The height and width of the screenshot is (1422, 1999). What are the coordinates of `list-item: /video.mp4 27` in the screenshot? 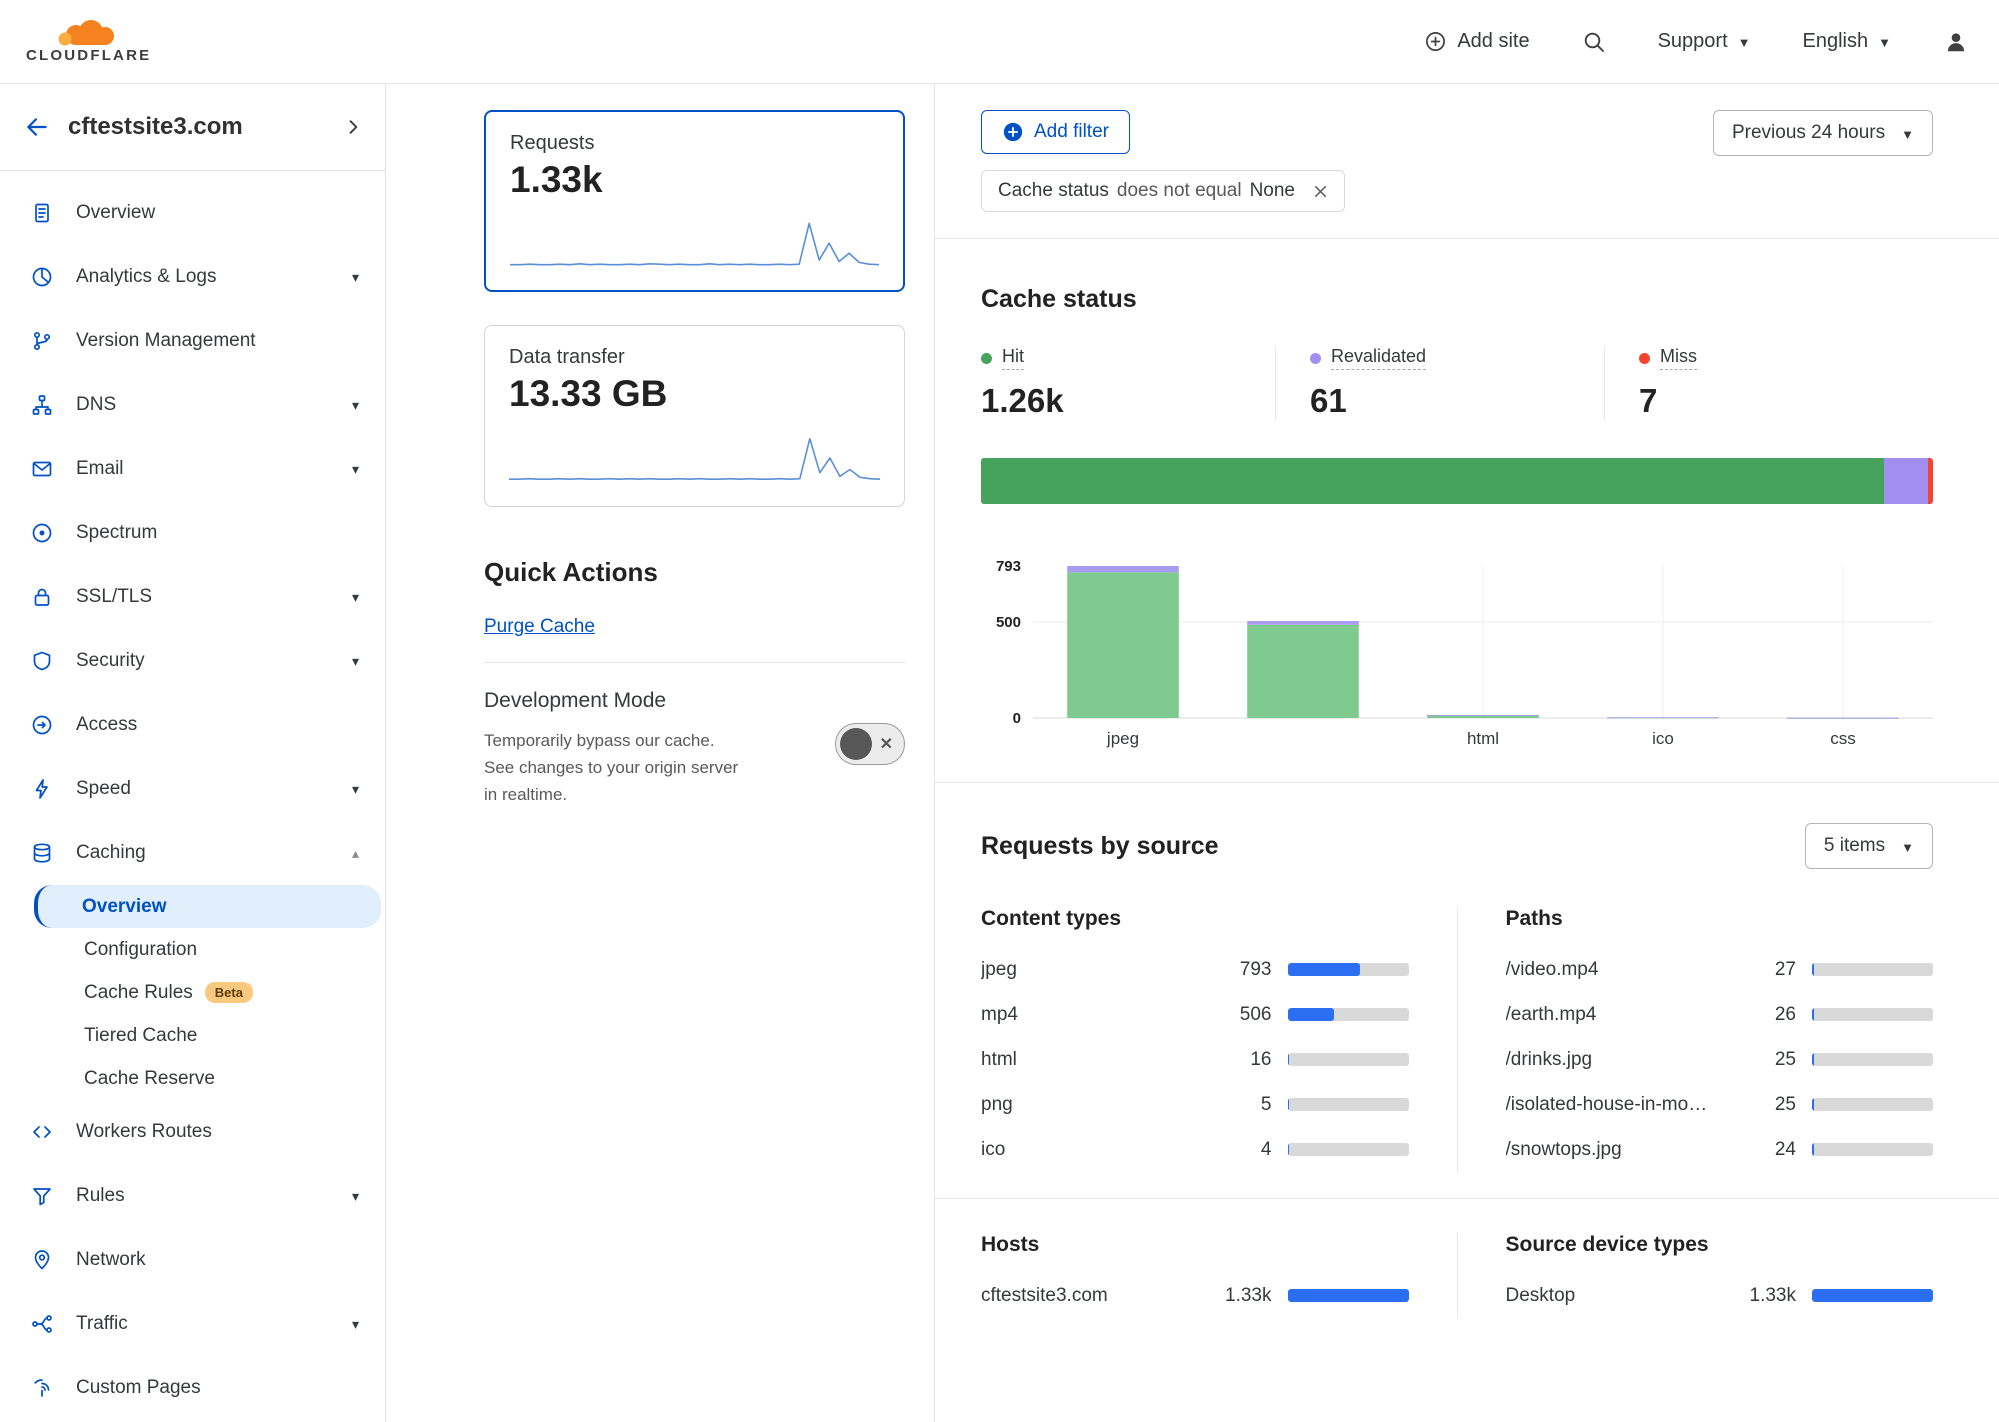 It's located at (1719, 969).